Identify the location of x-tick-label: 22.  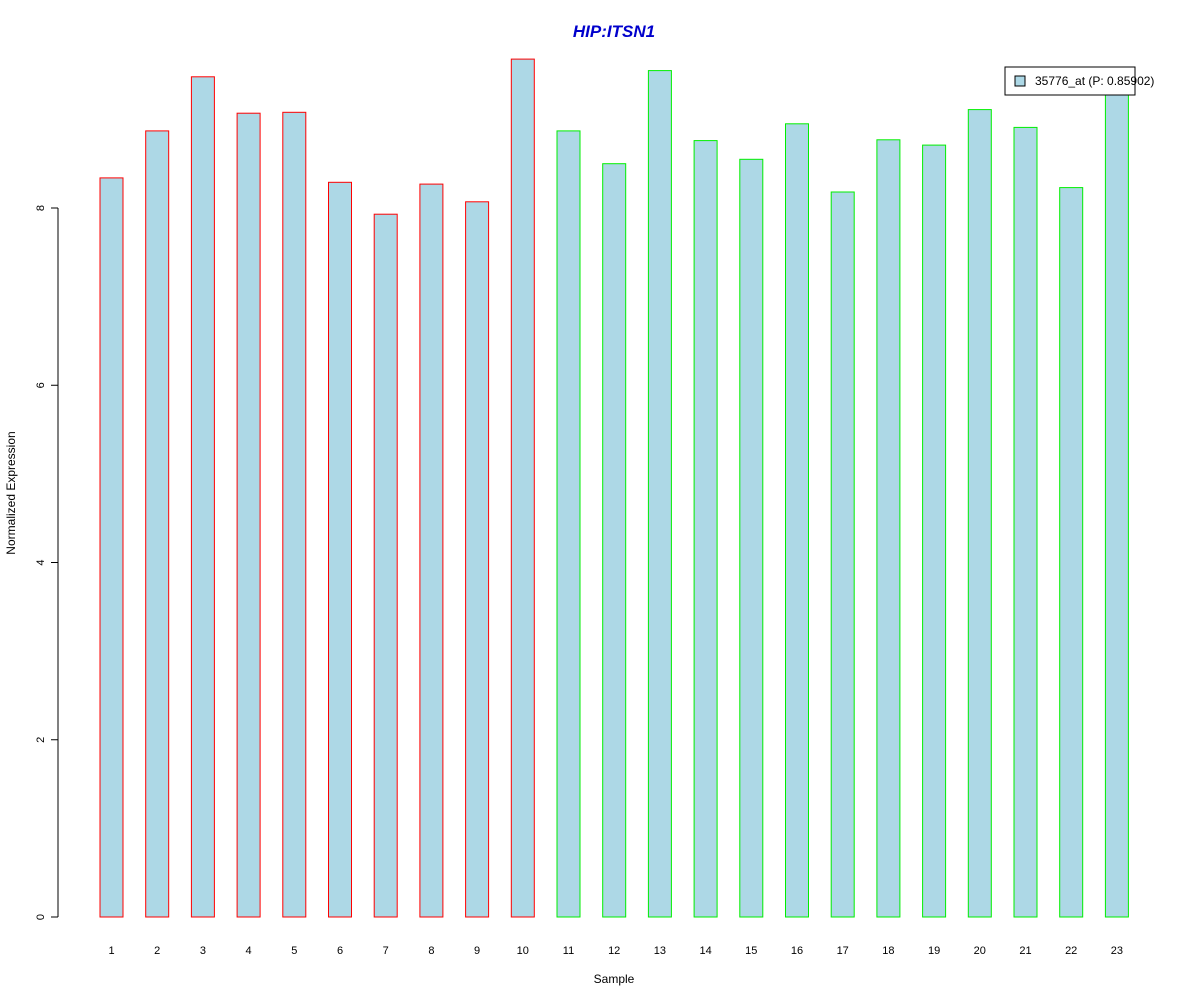
(1071, 951).